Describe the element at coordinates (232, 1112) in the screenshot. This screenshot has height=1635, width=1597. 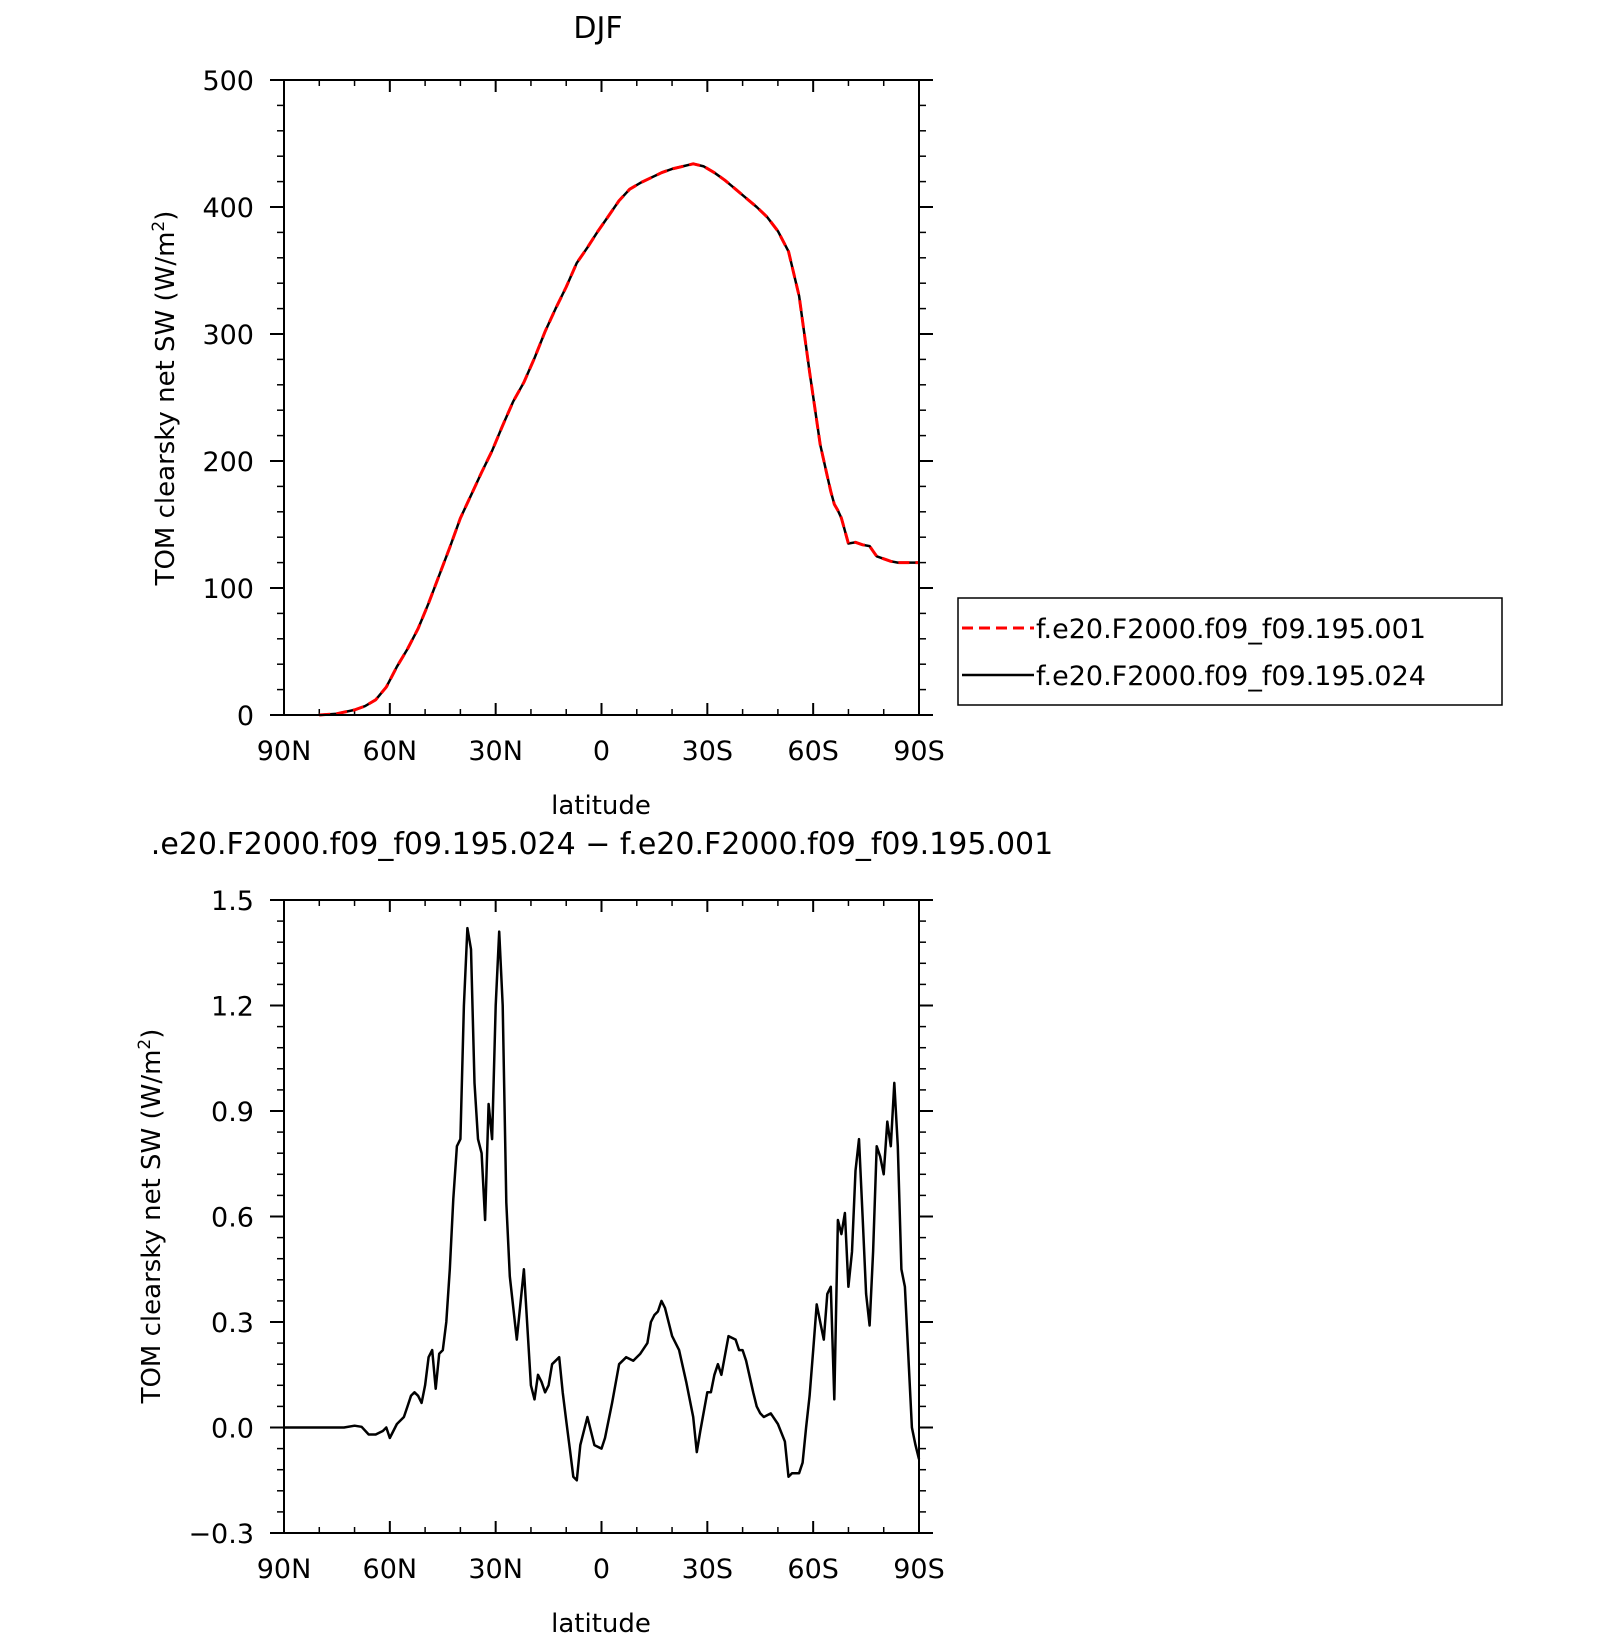
I see `bot-y-tick-label: 0.9` at that location.